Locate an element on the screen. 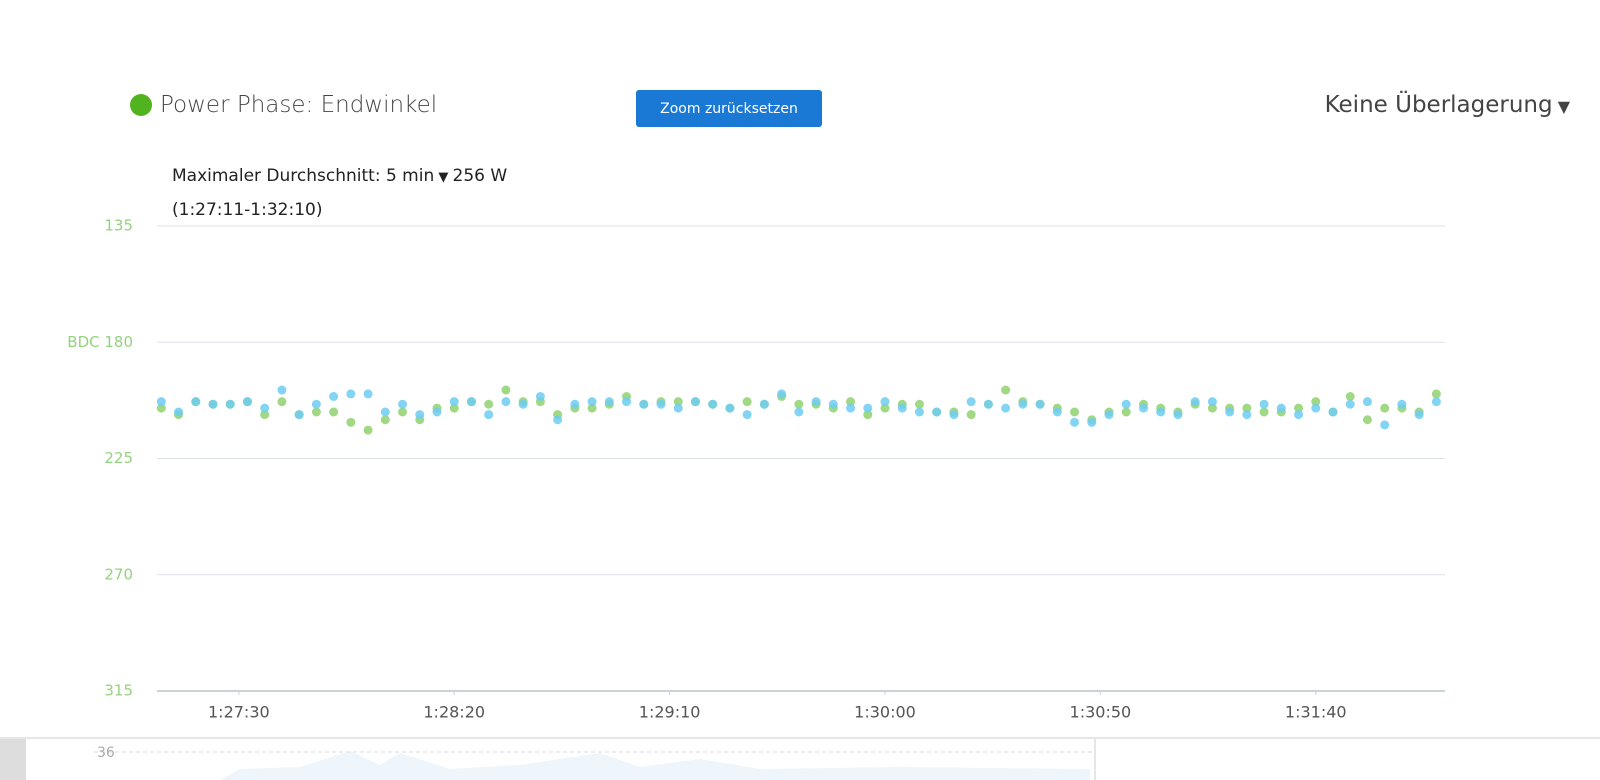  y-tick-label: 315 is located at coordinates (118, 691).